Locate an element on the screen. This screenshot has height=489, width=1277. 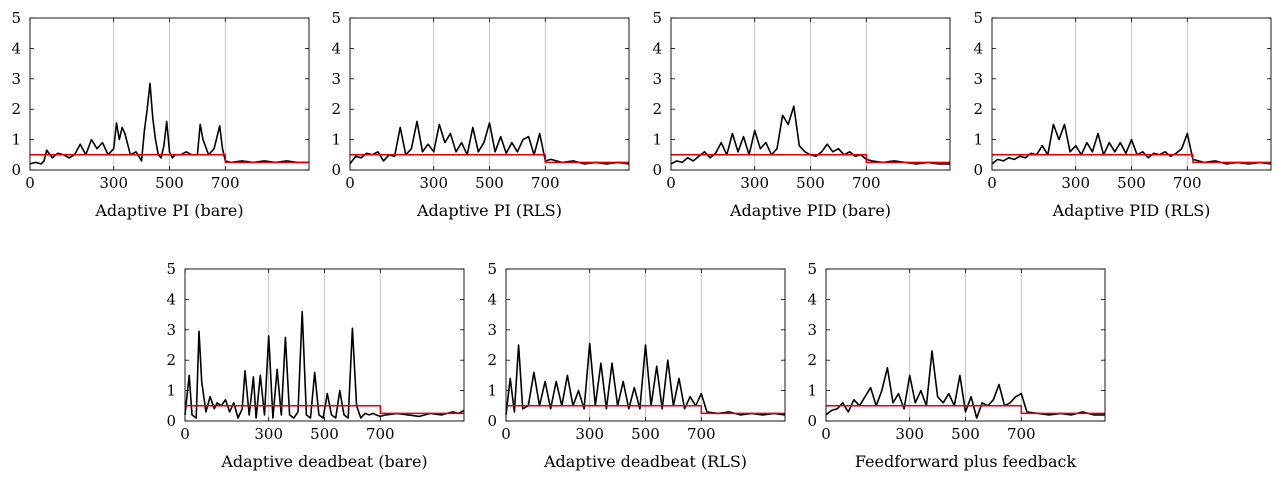
panel-caption: Adaptive PID (RLS) is located at coordinates (1131, 210).